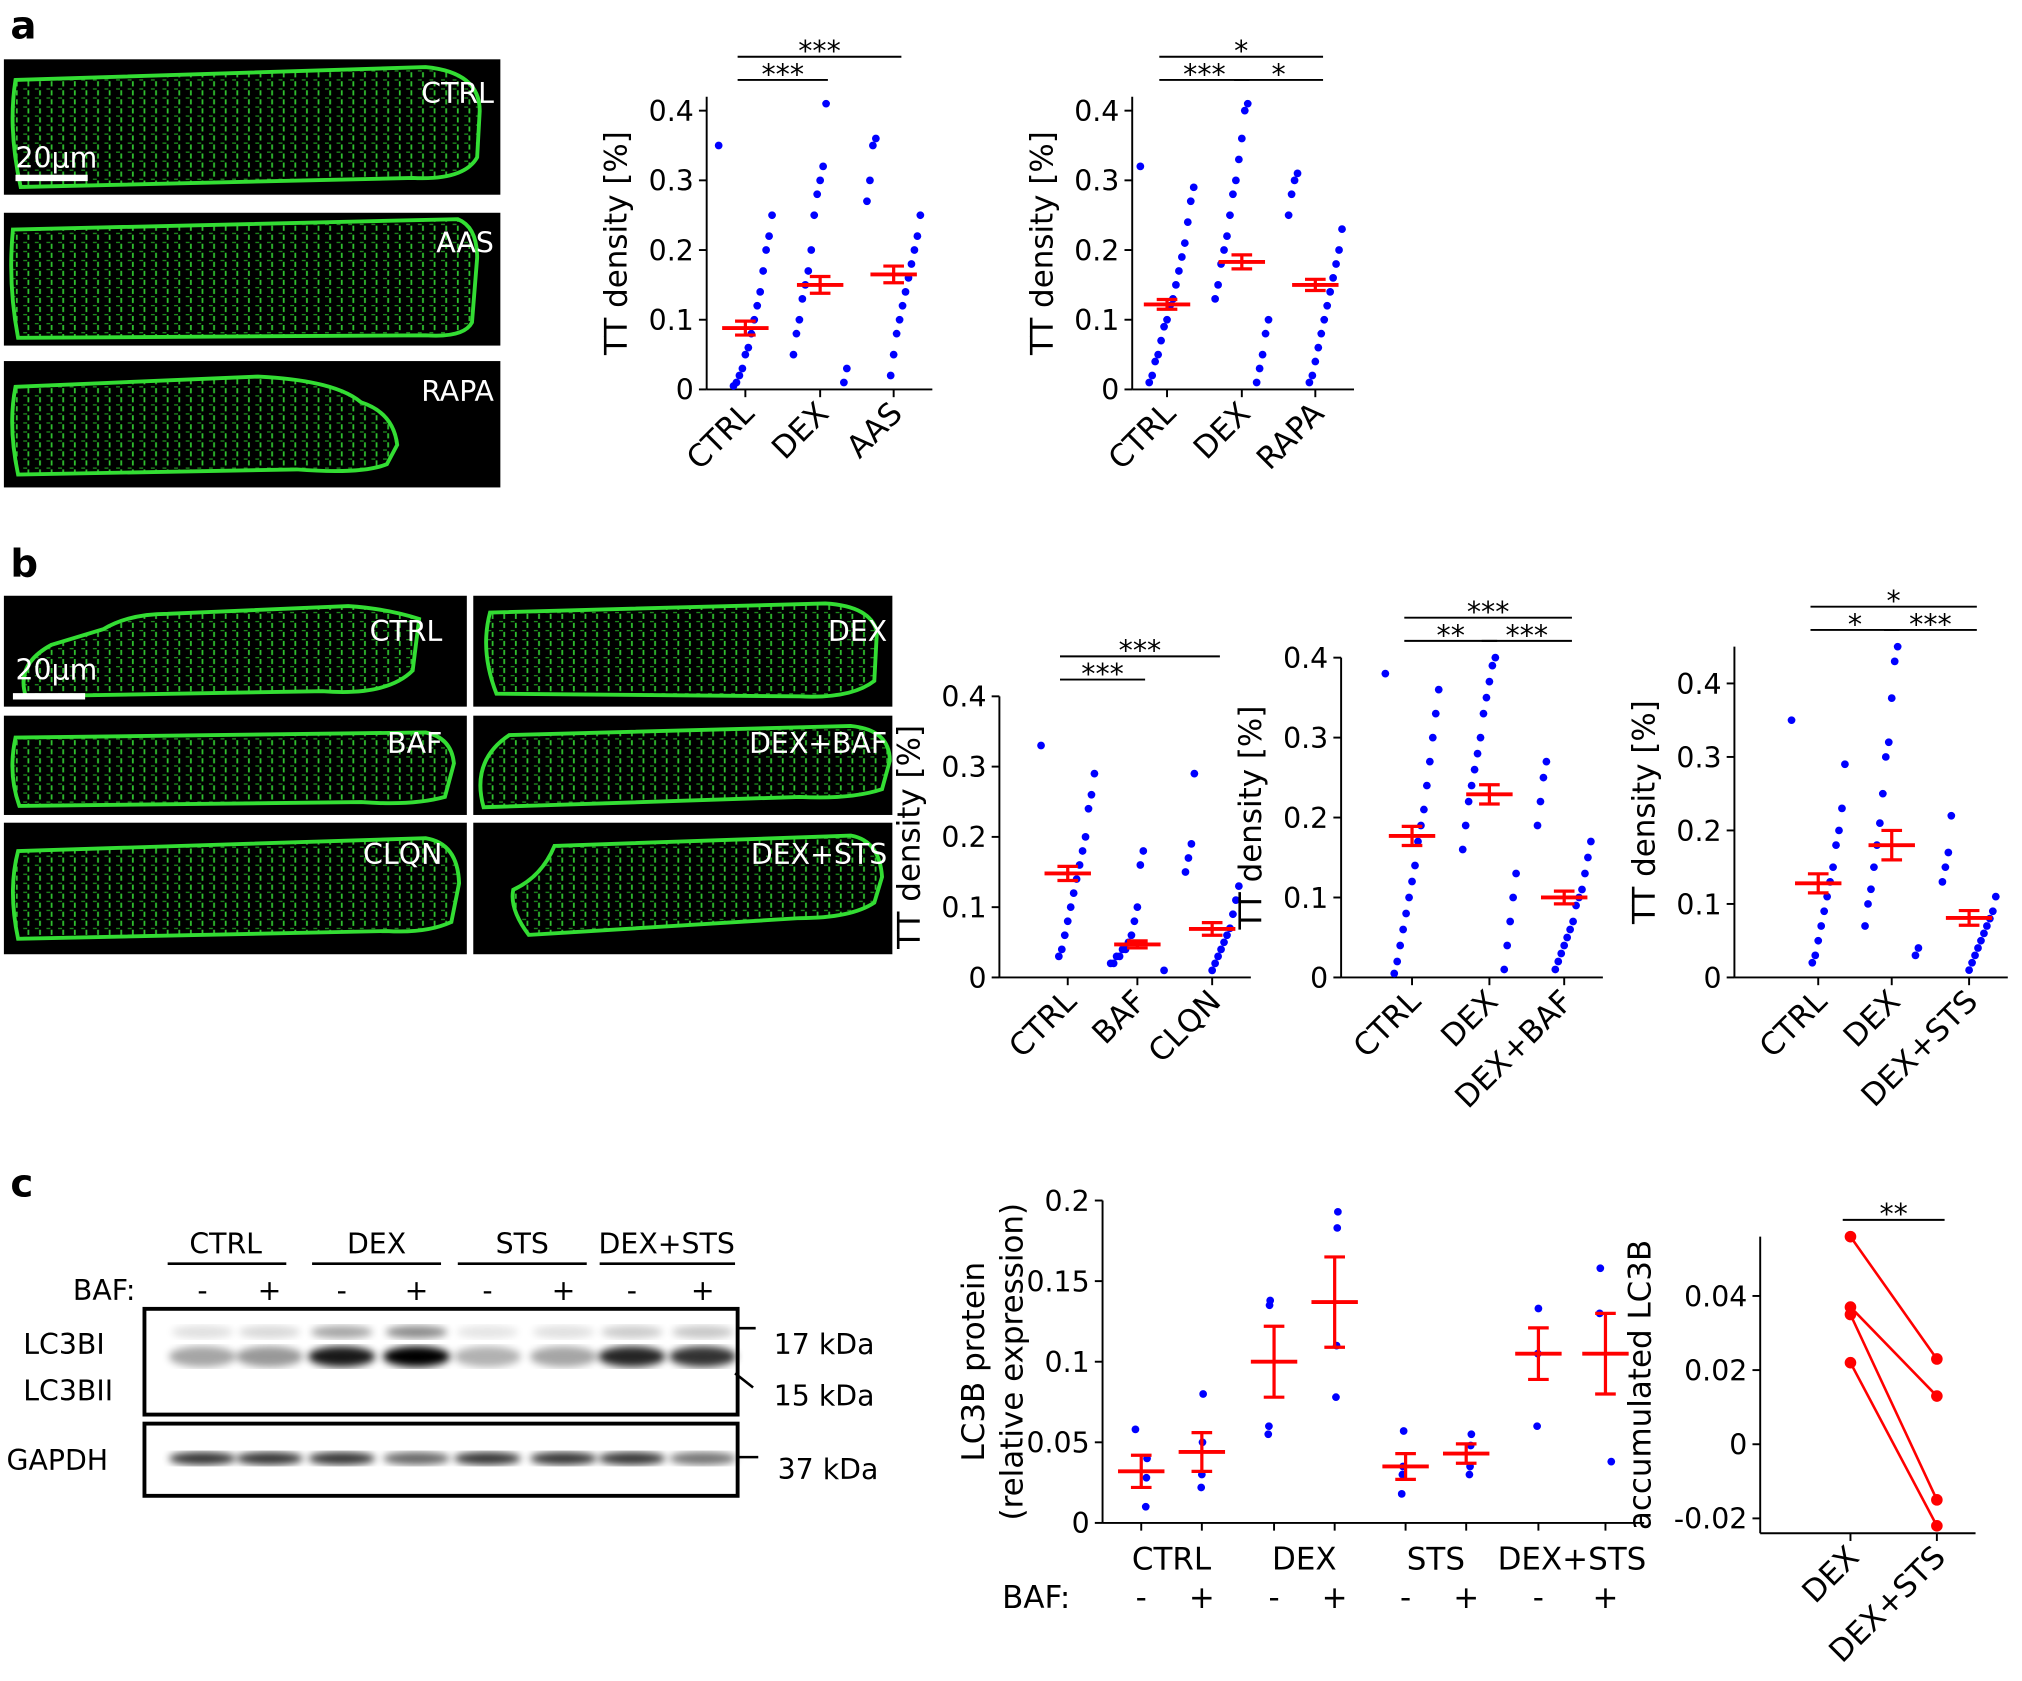 This screenshot has height=1681, width=2022. I want to click on x-sub-label: +, so click(1202, 1598).